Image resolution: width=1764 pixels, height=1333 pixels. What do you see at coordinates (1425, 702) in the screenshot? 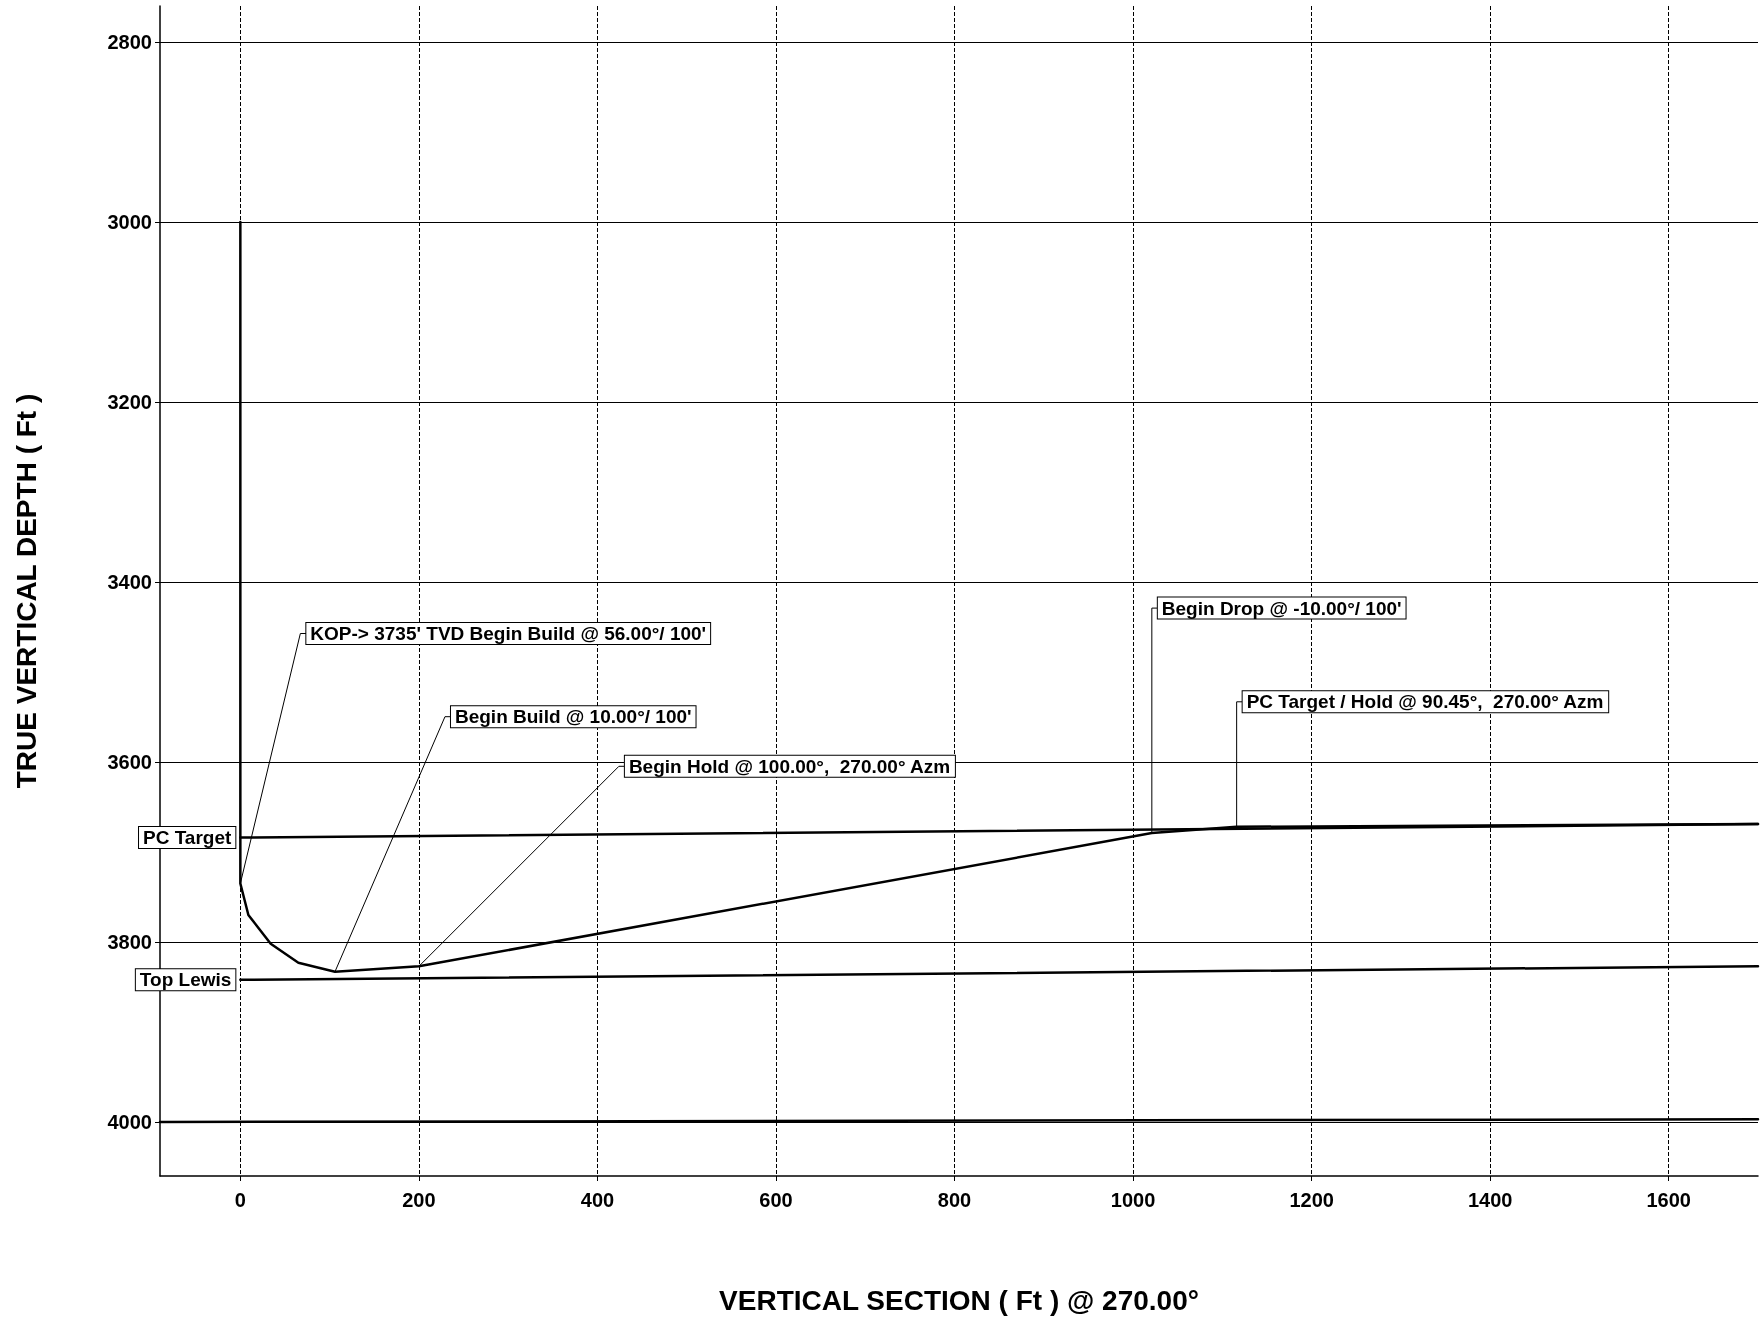
I see `annotation: PC Target / Hold @ 90.45°, 270.00° Azm` at bounding box center [1425, 702].